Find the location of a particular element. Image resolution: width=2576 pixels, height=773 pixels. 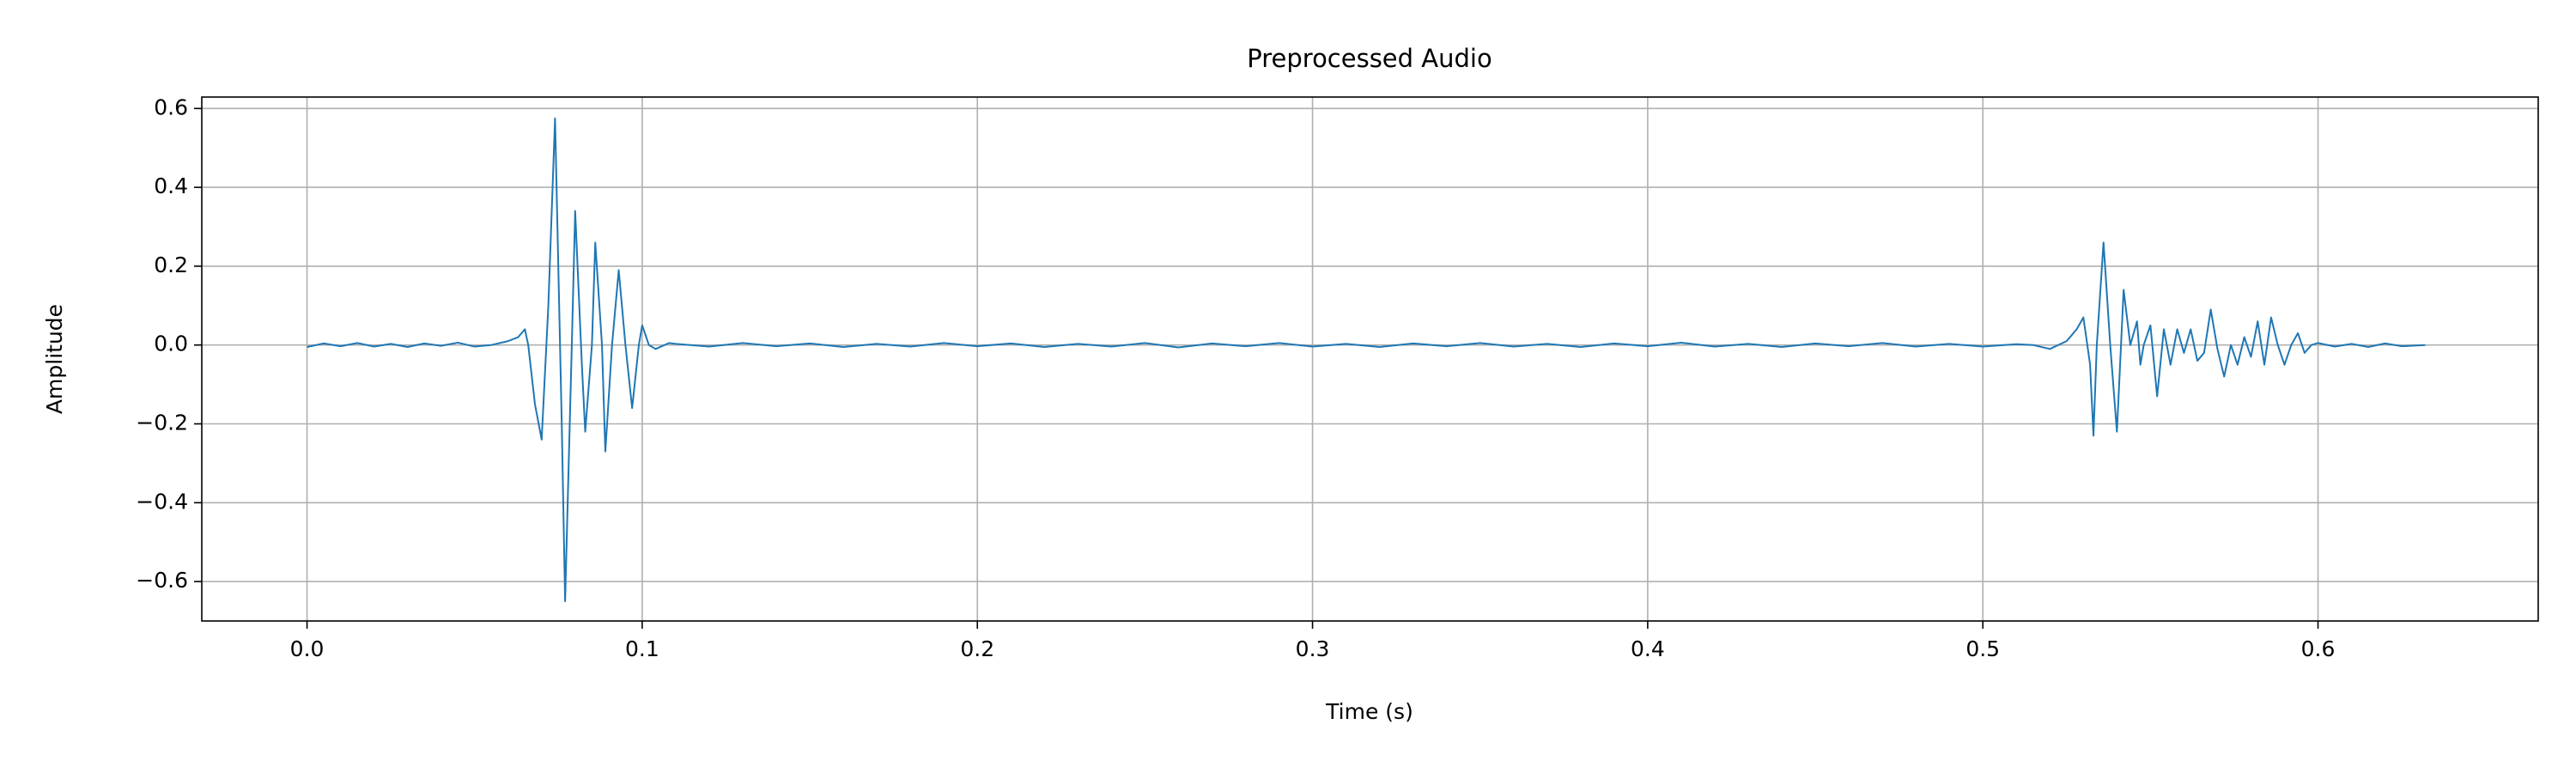

y-tick-label: −0.2 is located at coordinates (162, 423).